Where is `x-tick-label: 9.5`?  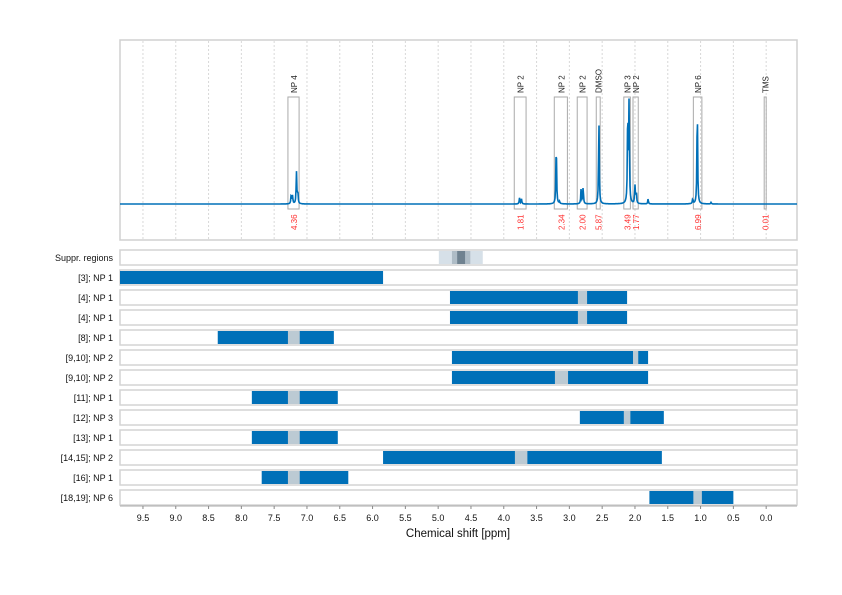 x-tick-label: 9.5 is located at coordinates (143, 518).